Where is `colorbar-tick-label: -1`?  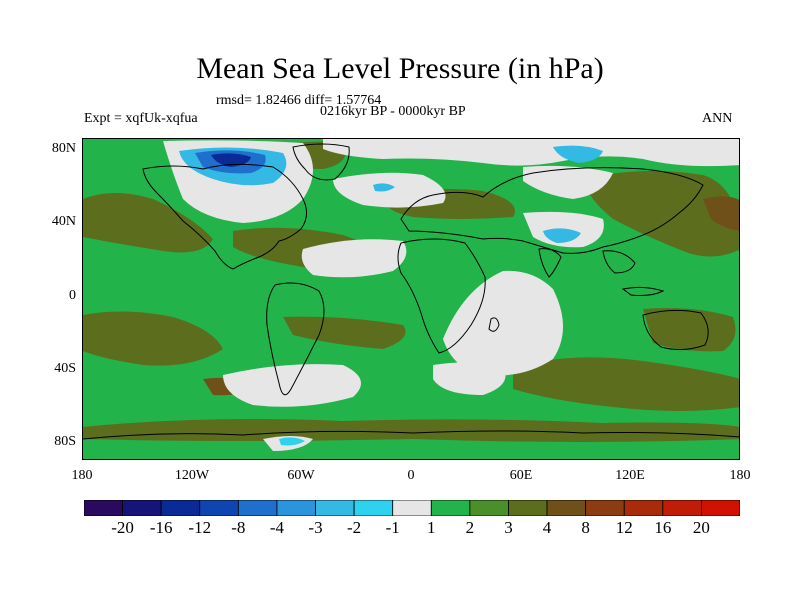
colorbar-tick-label: -1 is located at coordinates (392, 527).